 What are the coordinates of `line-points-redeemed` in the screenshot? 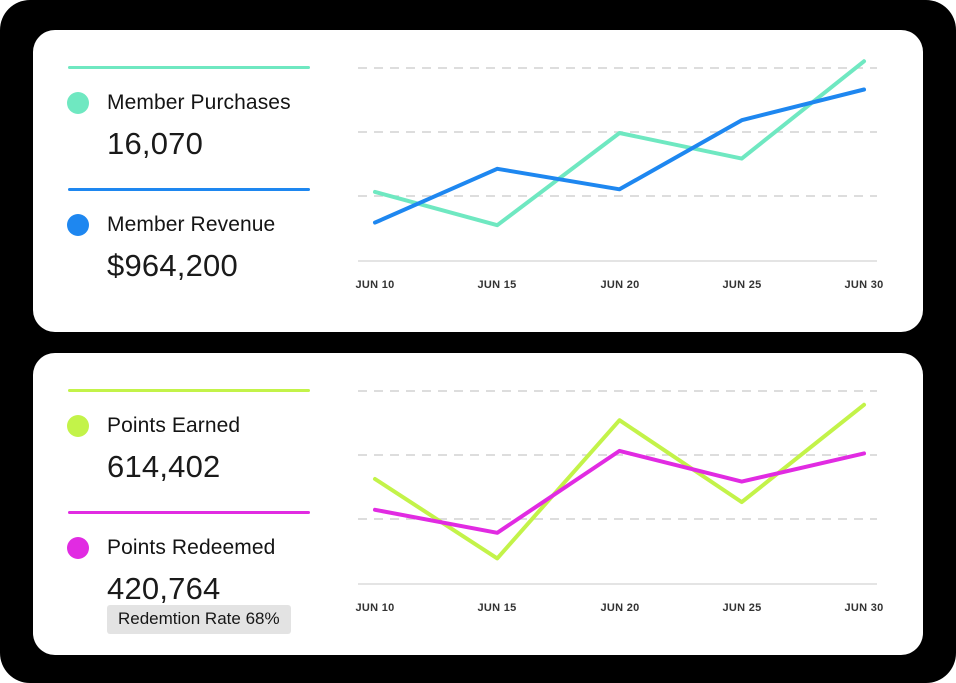 It's located at (619, 491).